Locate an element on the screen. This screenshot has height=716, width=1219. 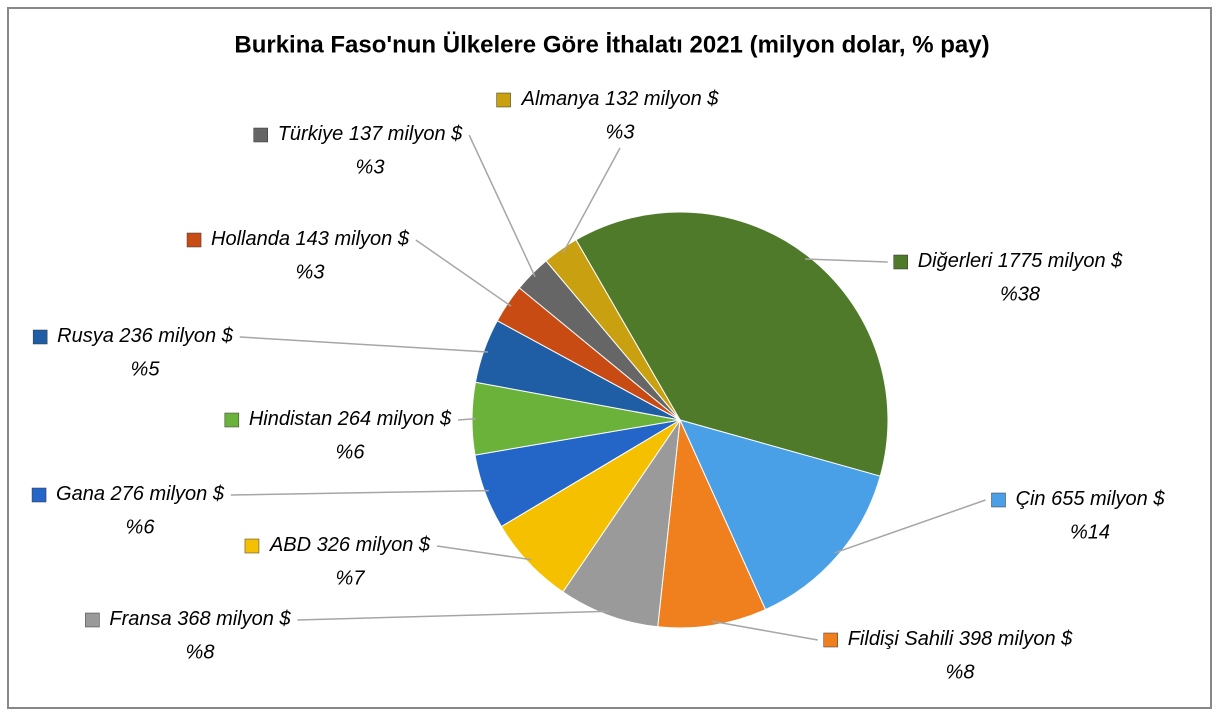
label-name: ABD is located at coordinates (290, 545).